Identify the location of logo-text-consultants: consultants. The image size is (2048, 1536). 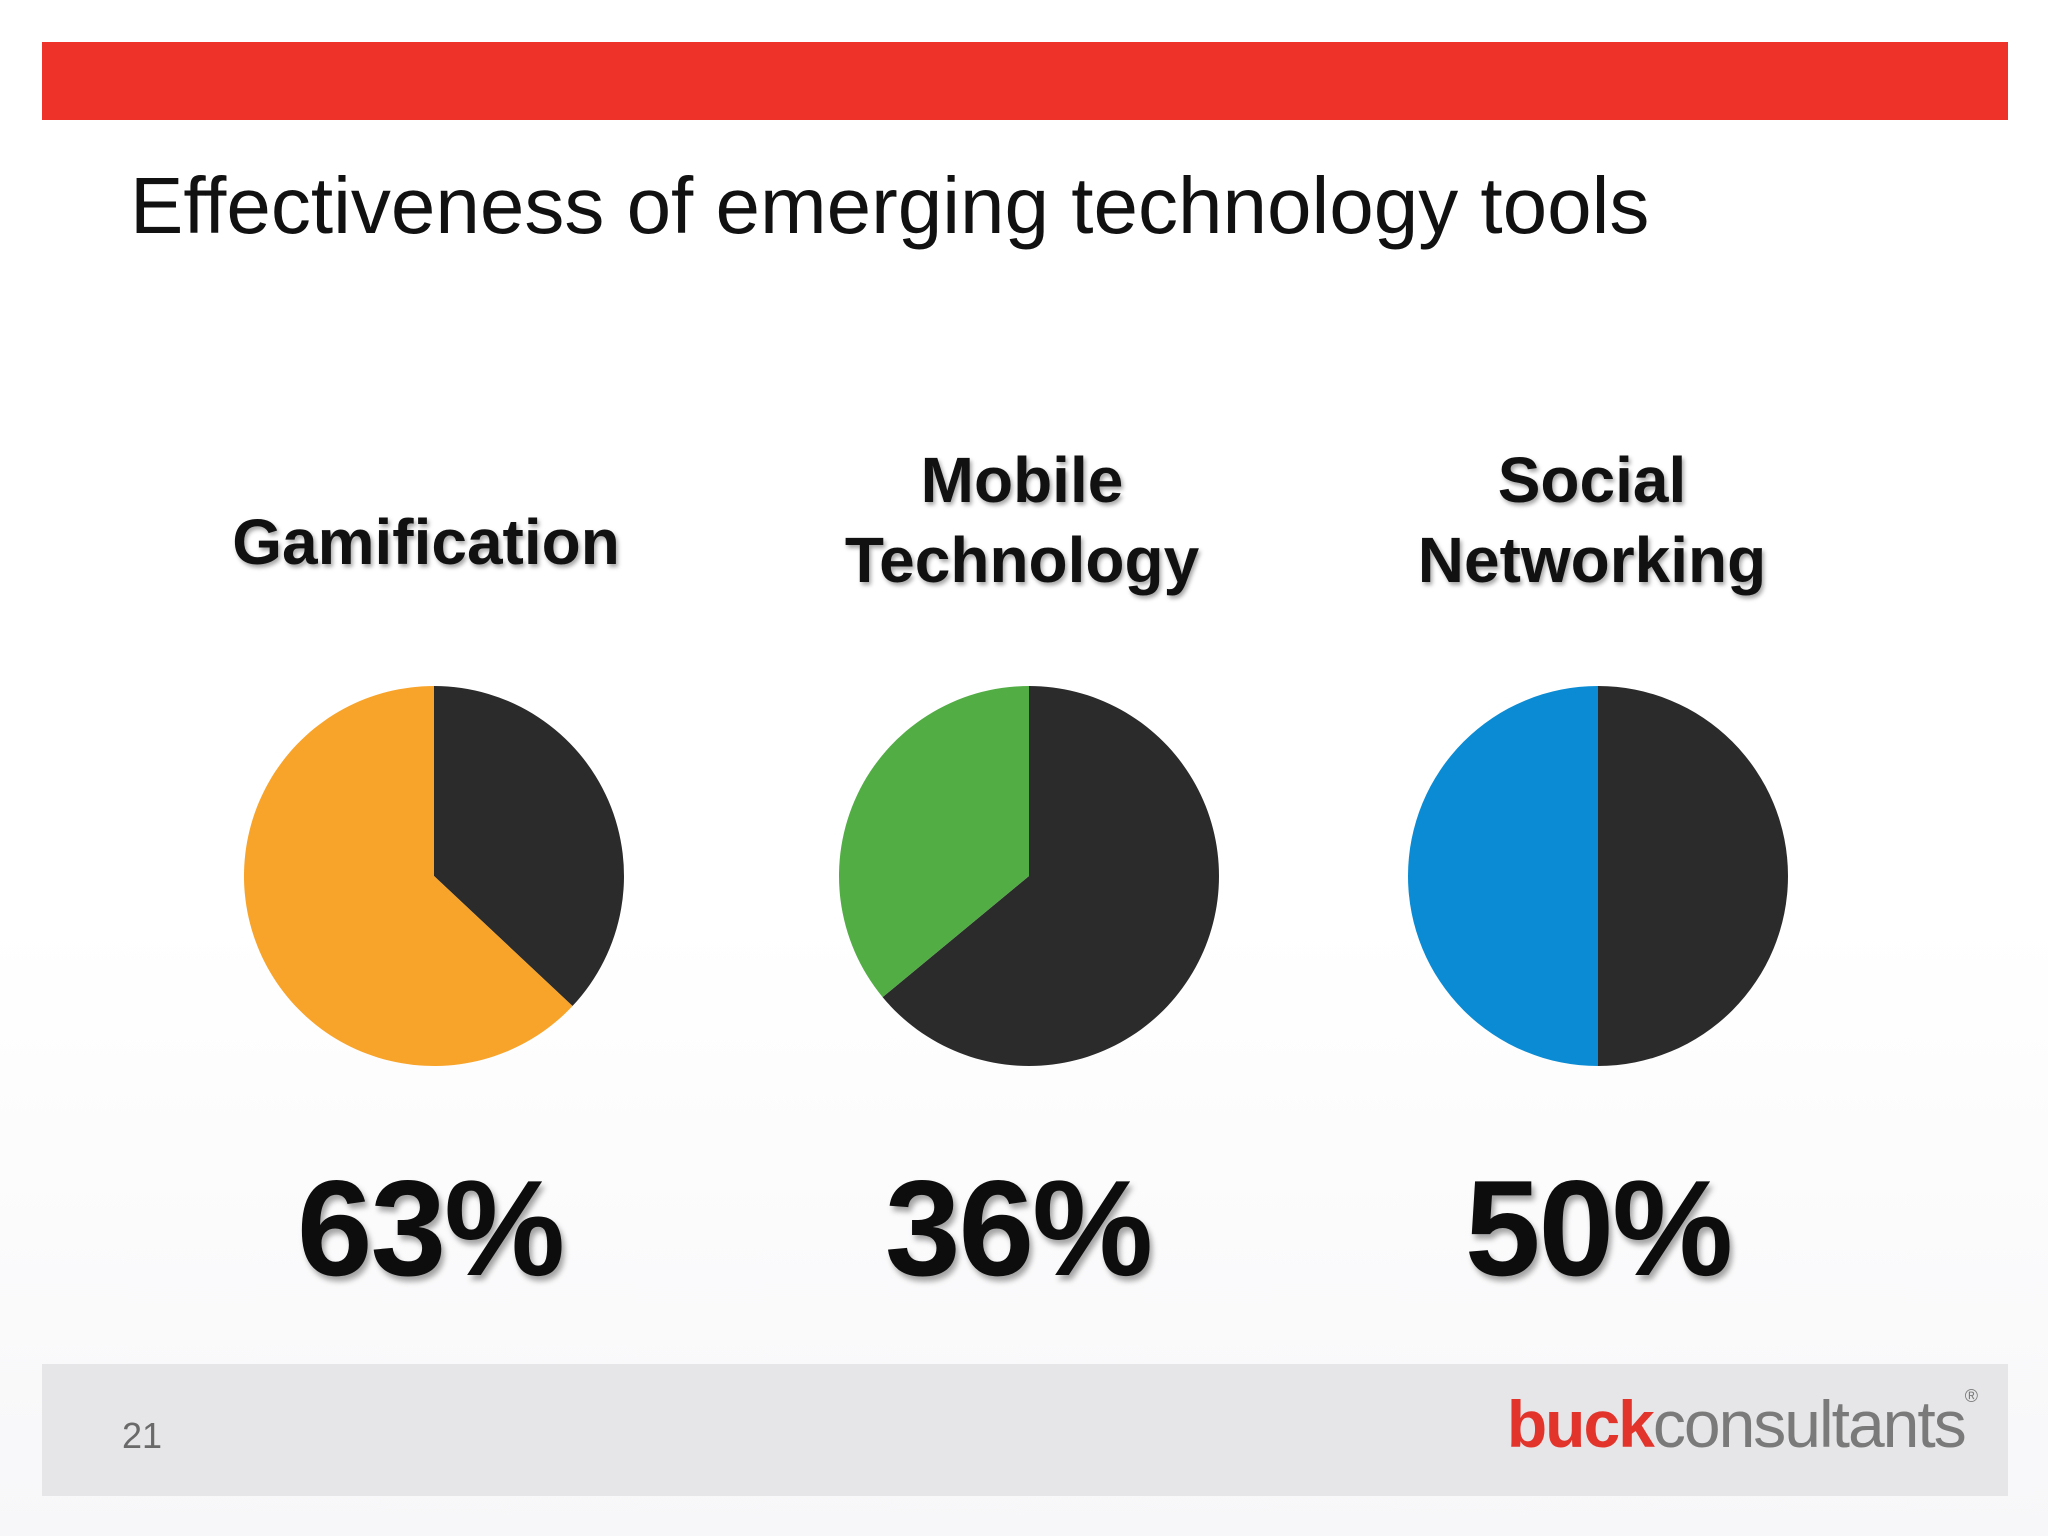
(1809, 1424).